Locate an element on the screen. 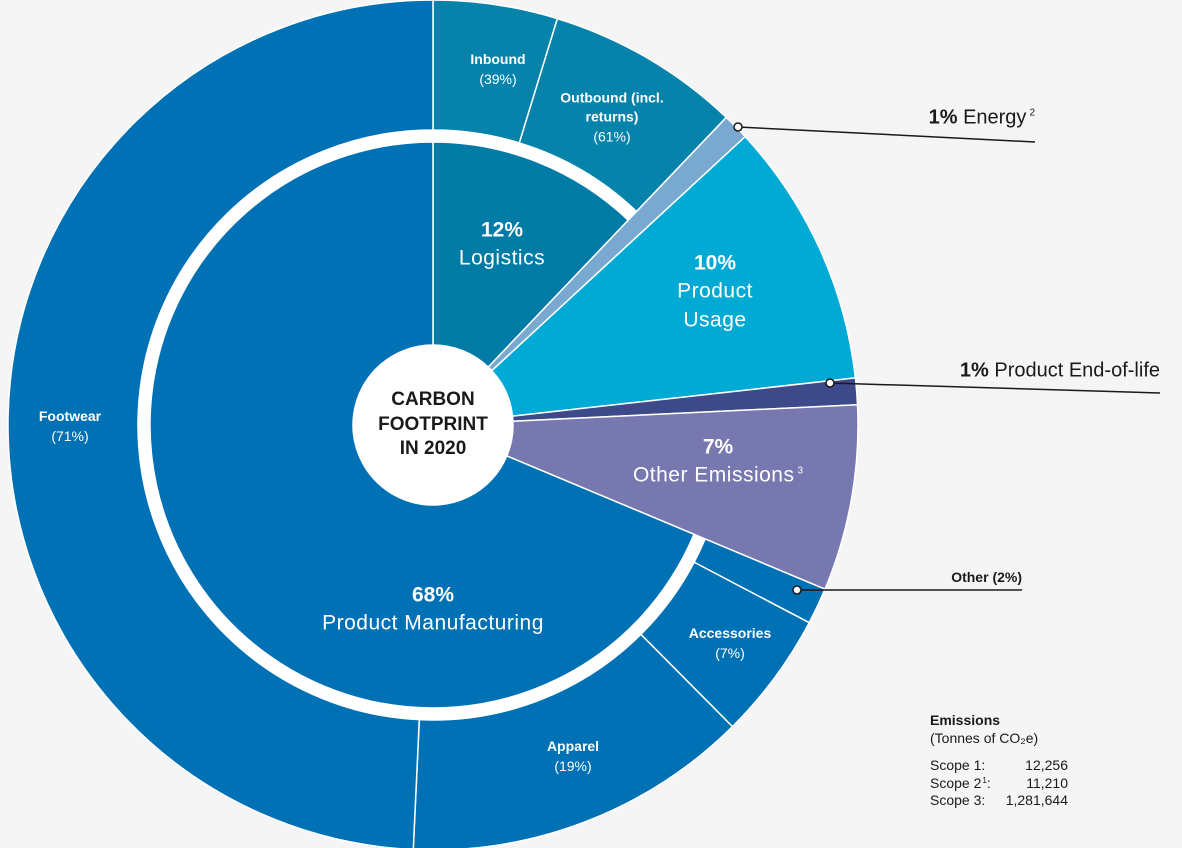 The image size is (1182, 848). scope-label: Scope 1: is located at coordinates (965, 766).